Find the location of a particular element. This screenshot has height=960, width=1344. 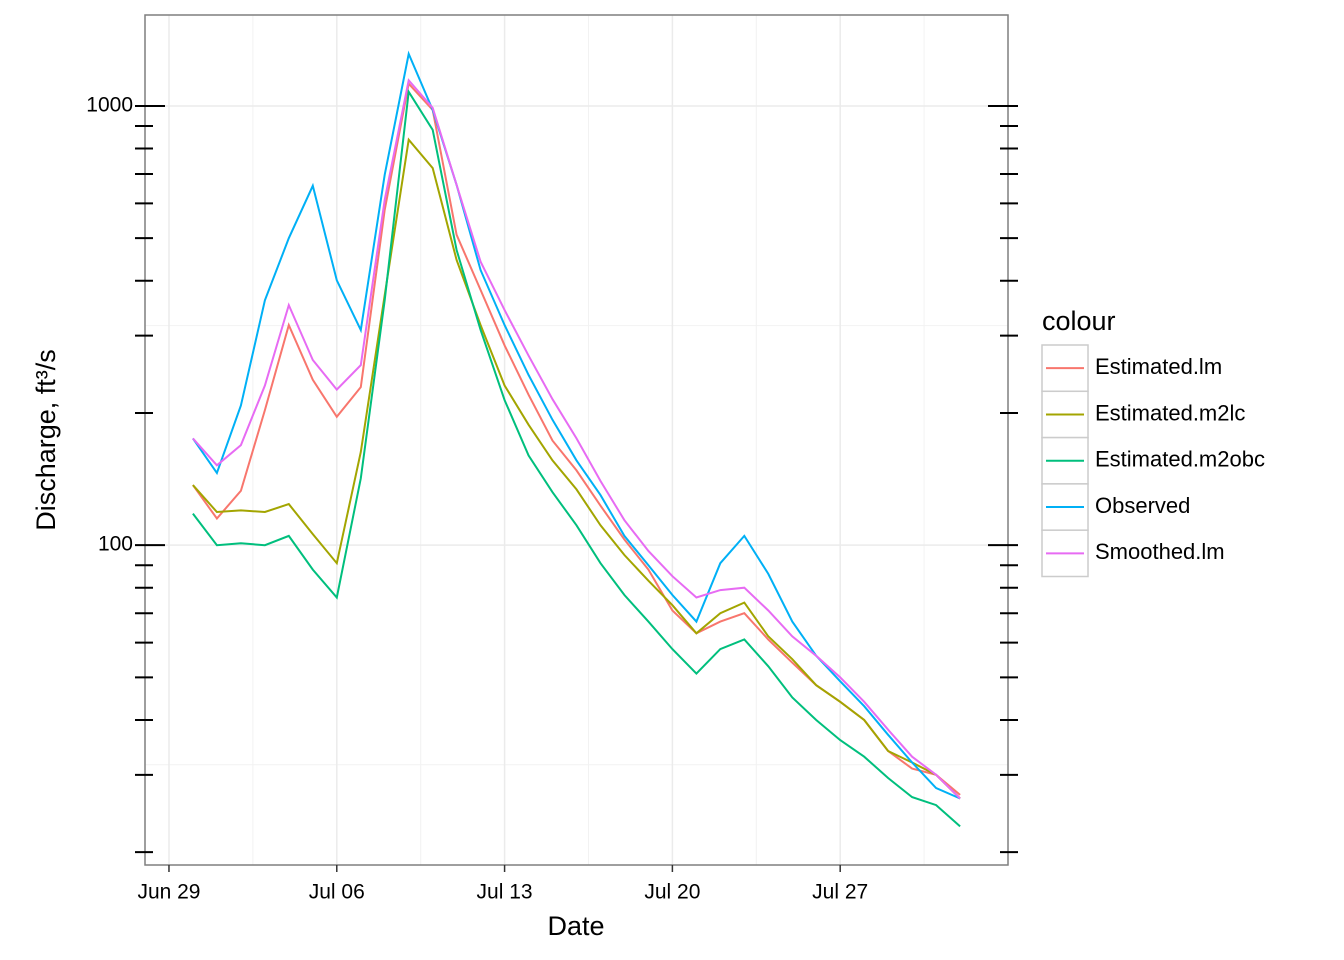

y-tick-label: 1000 is located at coordinates (109, 105).